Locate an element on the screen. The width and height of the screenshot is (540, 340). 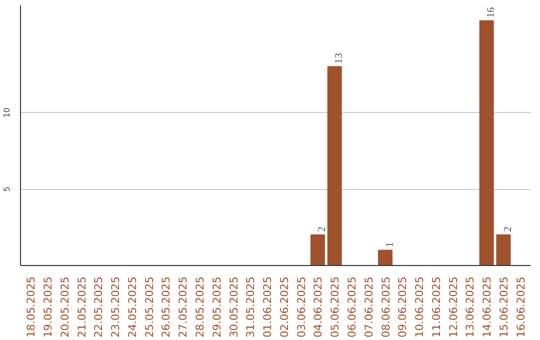
x-tick-label: 13.06.2025 is located at coordinates (470, 307).